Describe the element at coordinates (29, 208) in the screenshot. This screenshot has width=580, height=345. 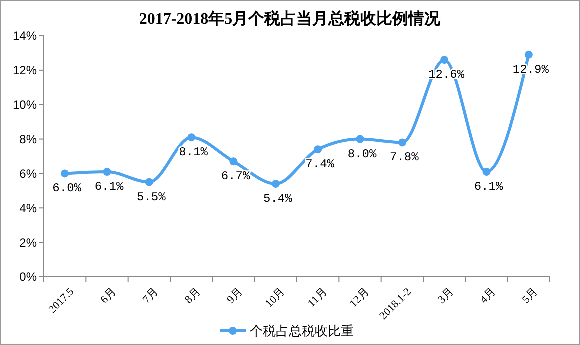
I see `y-tick-label: 4%` at that location.